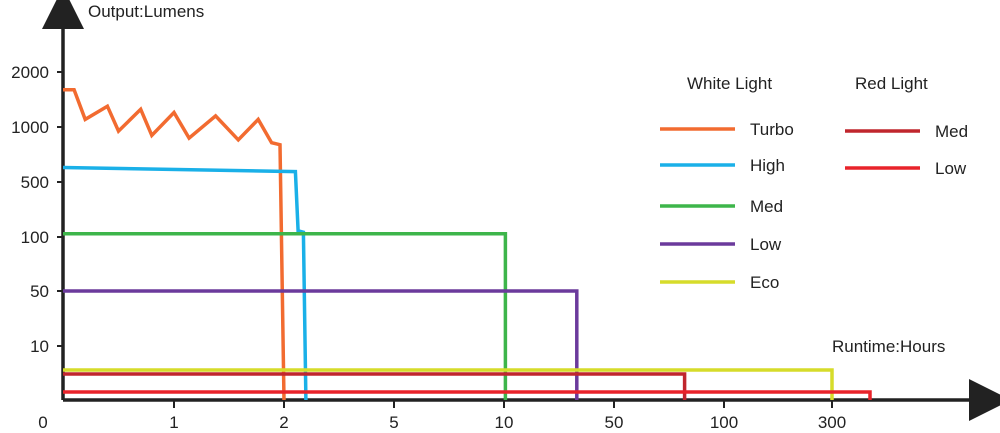 The image size is (1000, 433). I want to click on x-axis-title: Runtime:Hours, so click(888, 346).